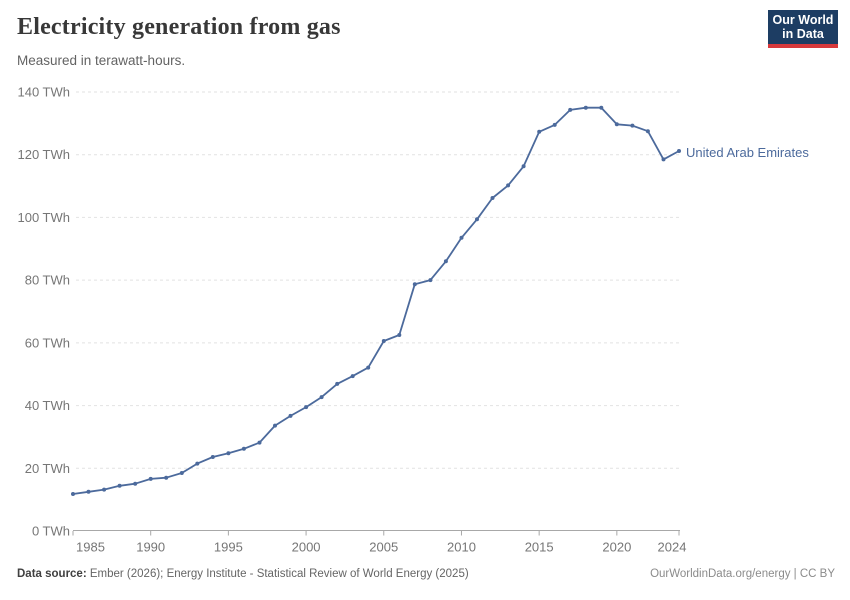 The width and height of the screenshot is (850, 600). What do you see at coordinates (747, 152) in the screenshot?
I see `entity-label: United Arab Emirates` at bounding box center [747, 152].